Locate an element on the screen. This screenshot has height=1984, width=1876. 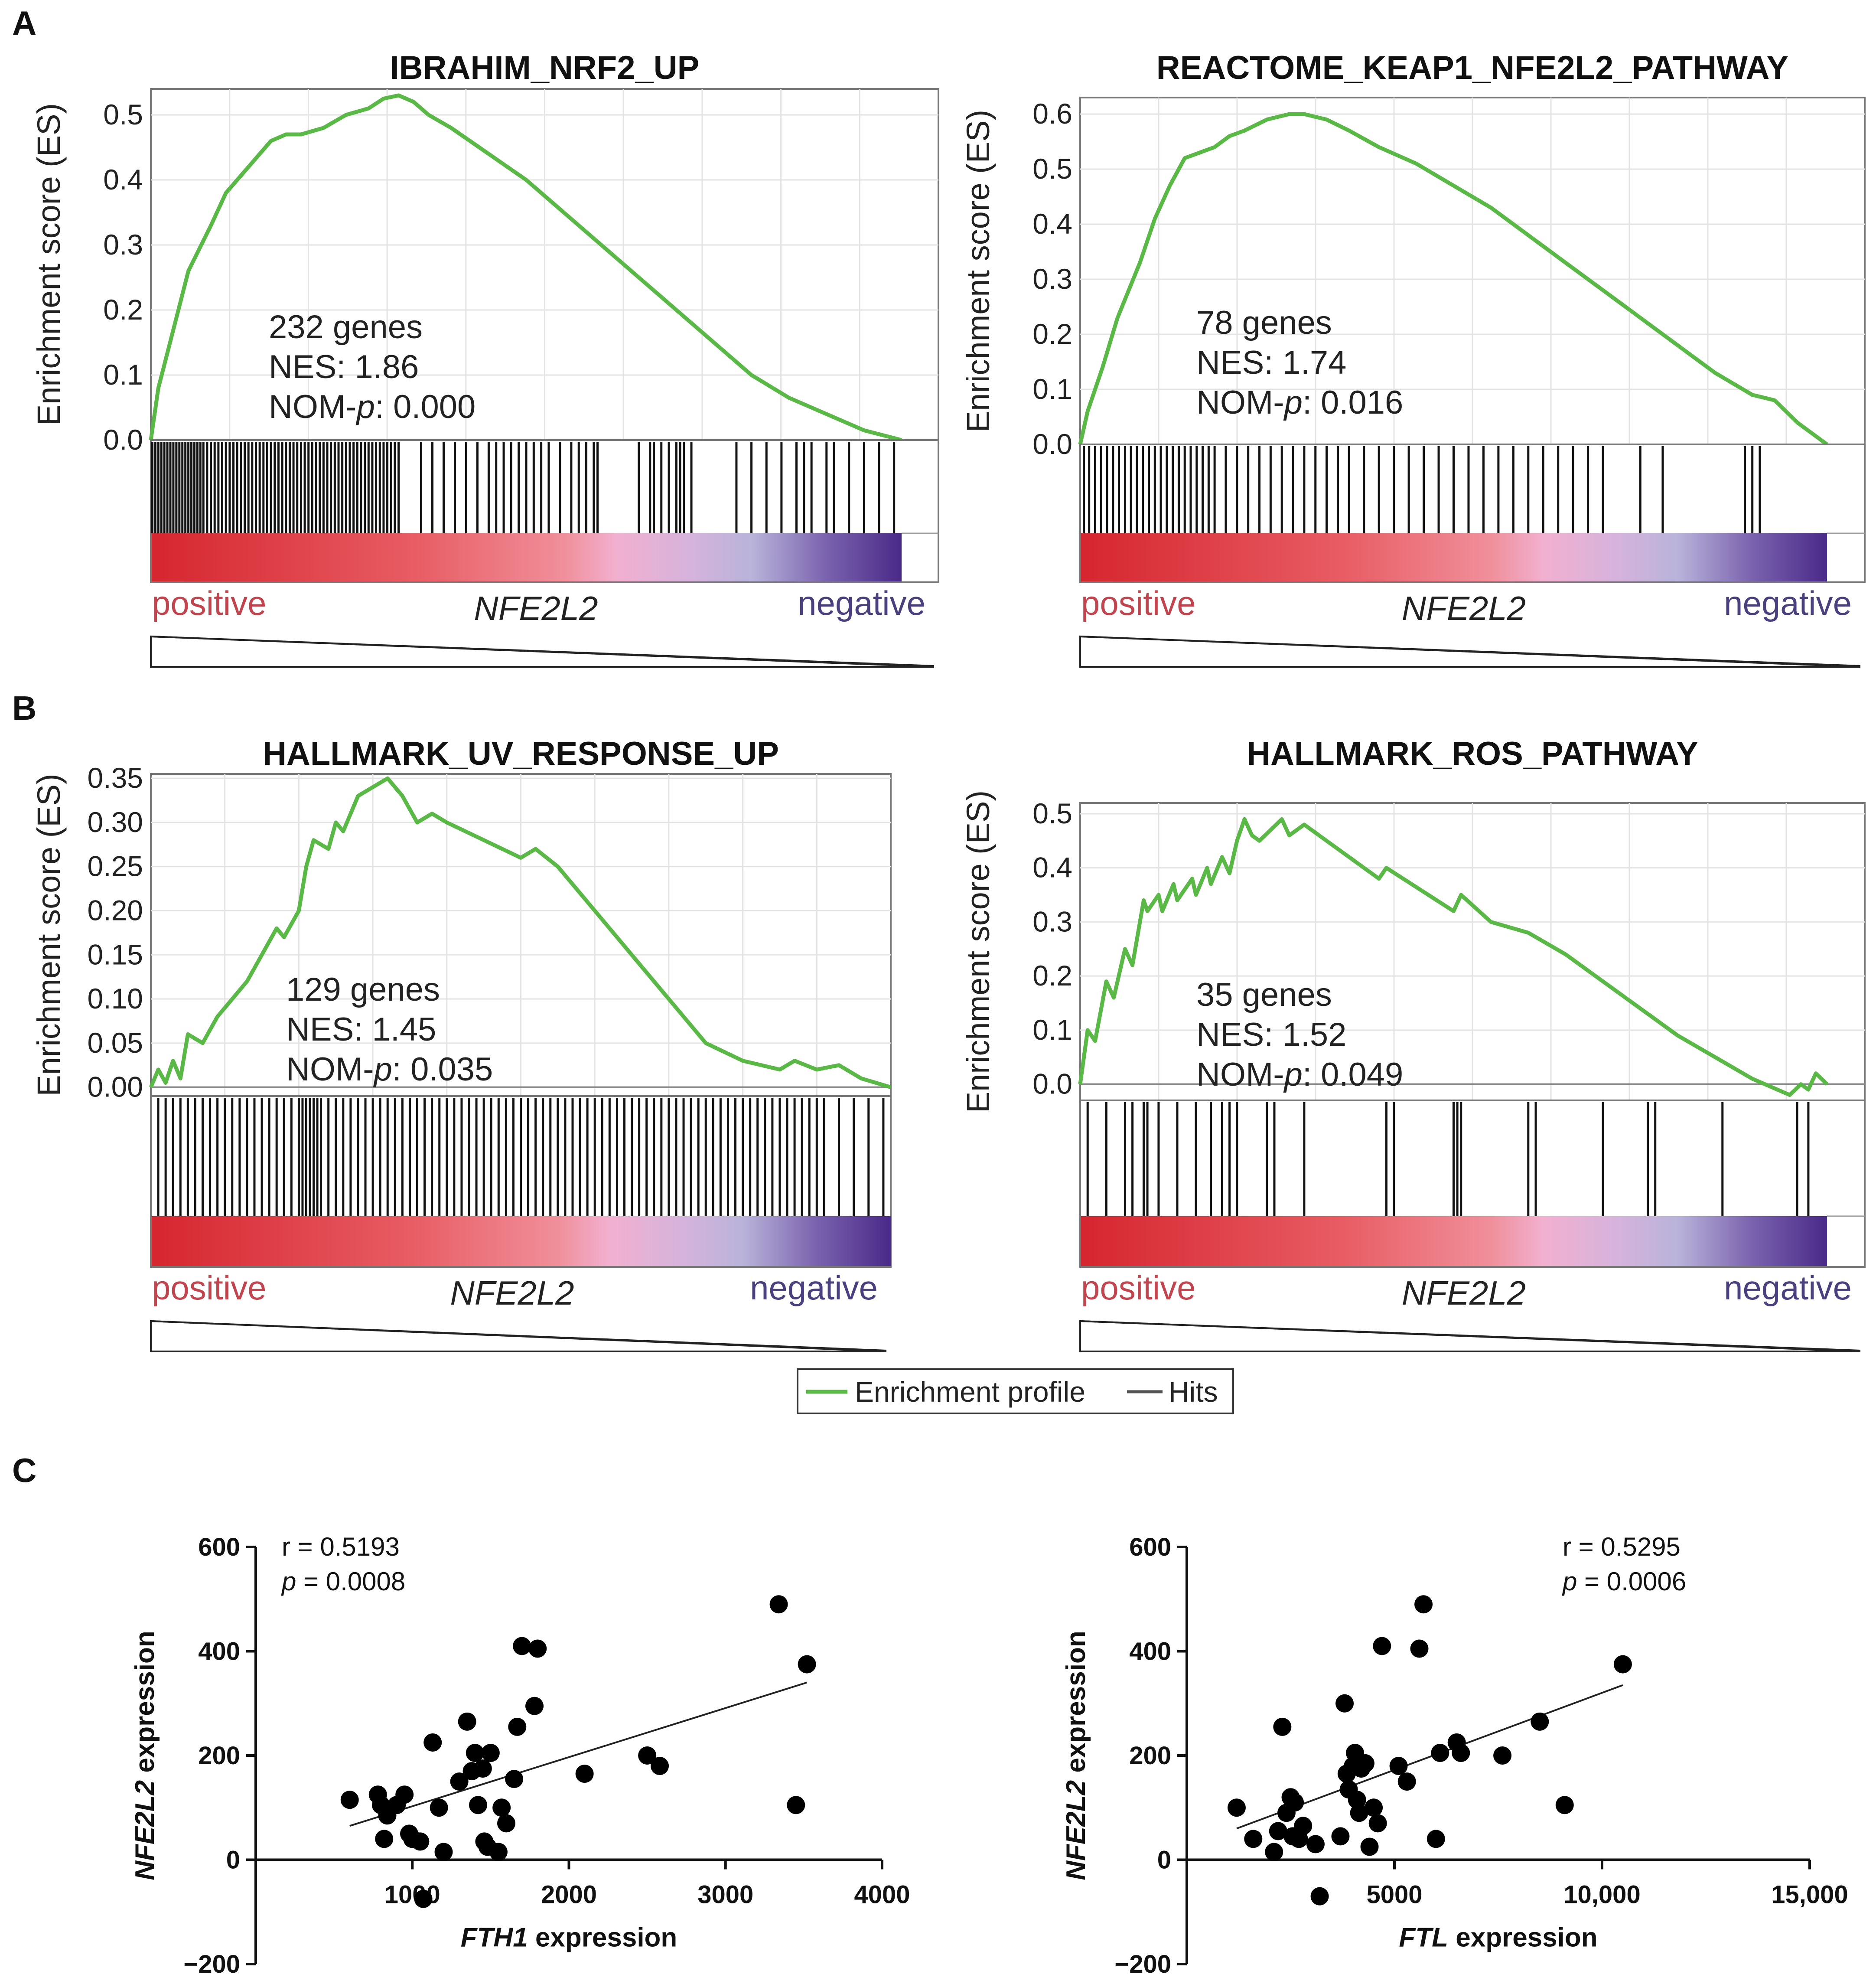
correlation-r-label: r = 0.5295 is located at coordinates (1622, 1546).